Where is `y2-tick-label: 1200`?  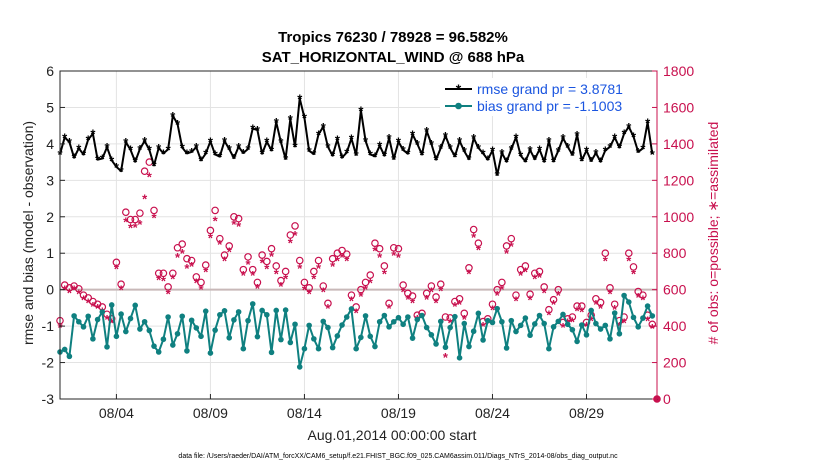 y2-tick-label: 1200 is located at coordinates (678, 180).